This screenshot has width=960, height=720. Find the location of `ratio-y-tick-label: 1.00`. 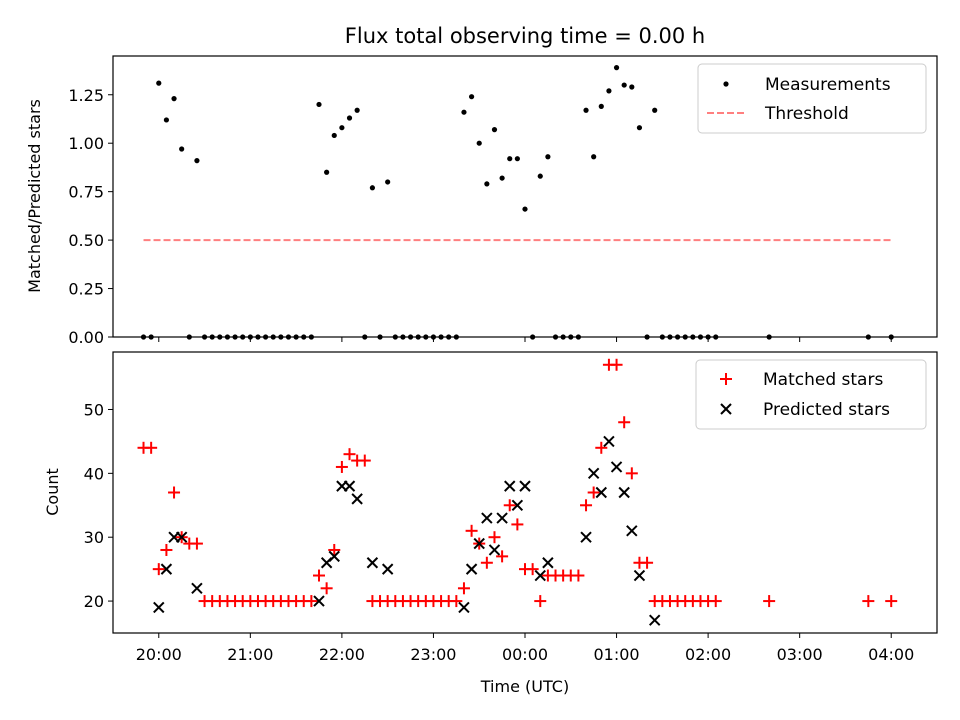

ratio-y-tick-label: 1.00 is located at coordinates (86, 143).